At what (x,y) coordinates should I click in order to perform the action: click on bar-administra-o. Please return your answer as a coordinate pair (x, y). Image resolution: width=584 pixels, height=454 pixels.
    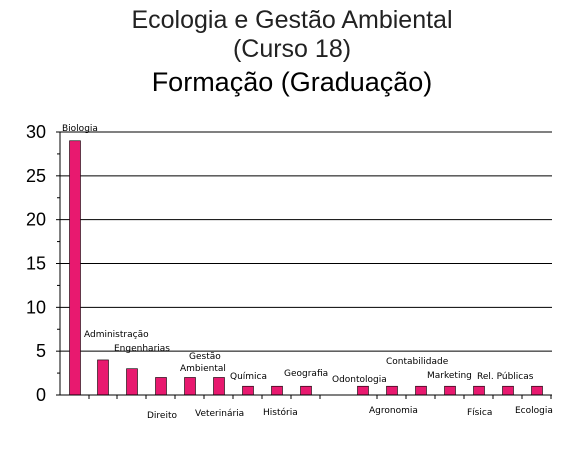
    Looking at the image, I should click on (103, 377).